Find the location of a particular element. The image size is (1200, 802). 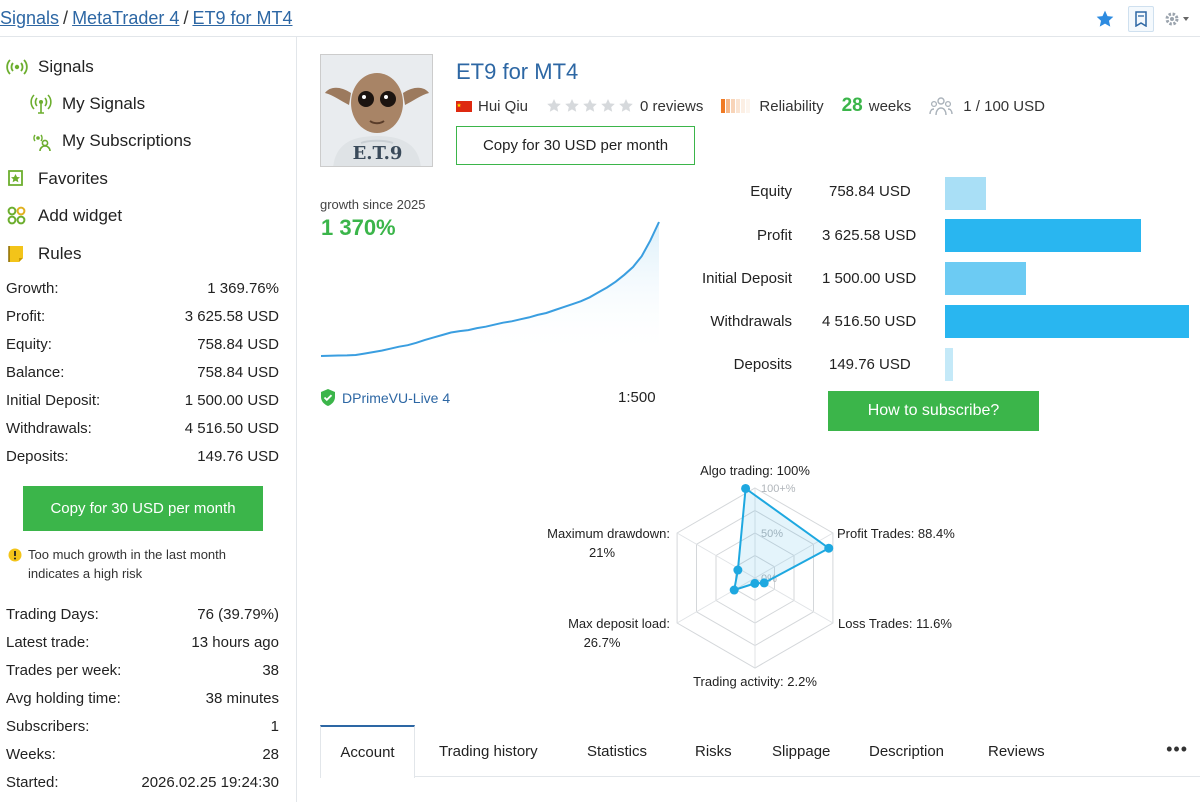

widget-icon is located at coordinates (16, 215).